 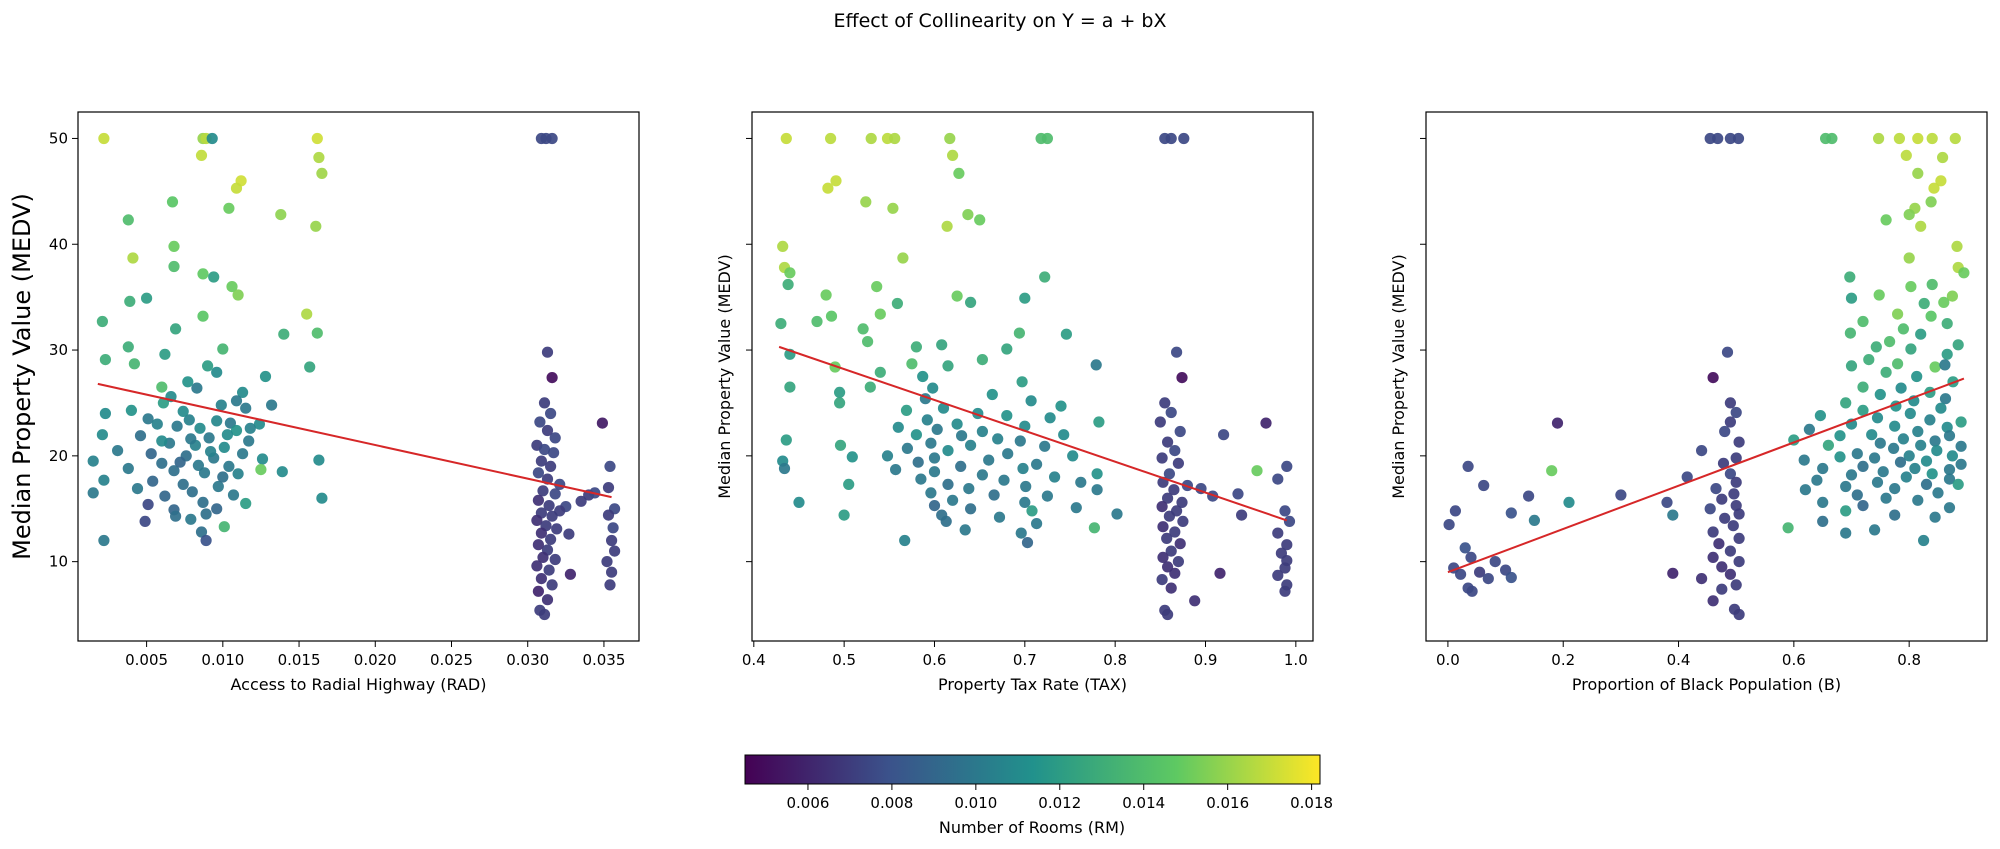 What do you see at coordinates (451, 660) in the screenshot?
I see `x-tick-label: 0.025` at bounding box center [451, 660].